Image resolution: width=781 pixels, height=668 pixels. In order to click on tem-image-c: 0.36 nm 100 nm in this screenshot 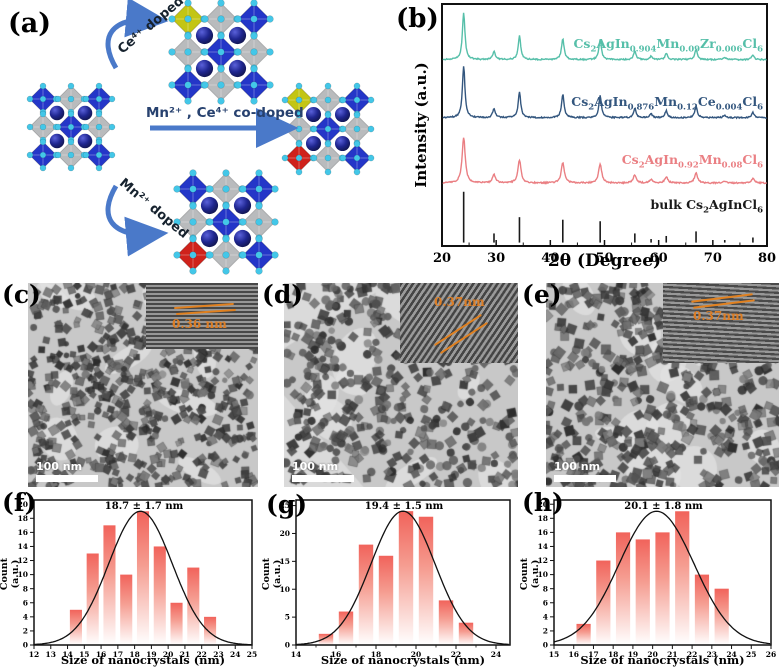, I will do `click(143, 385)`.